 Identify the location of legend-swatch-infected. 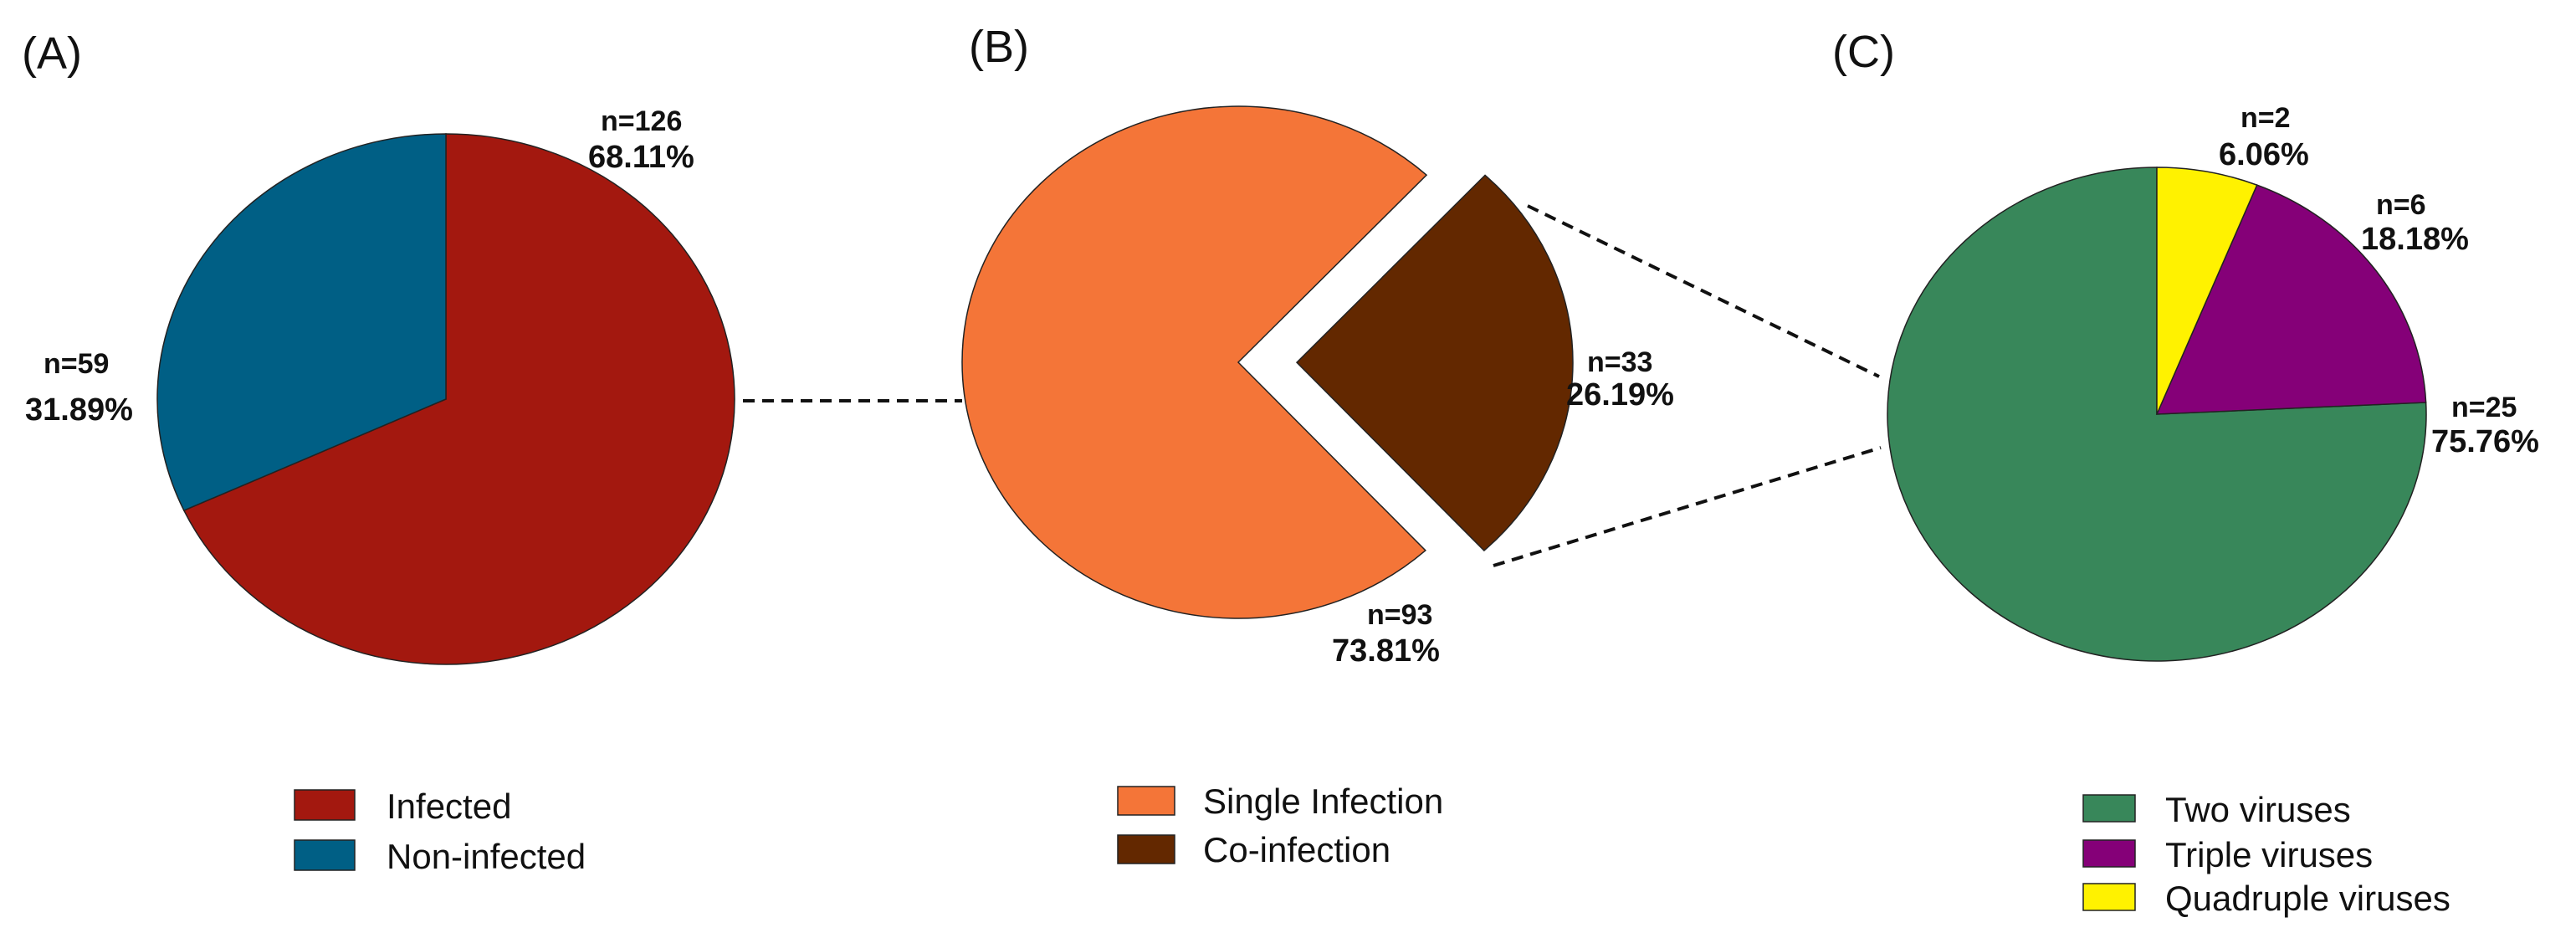
(325, 805).